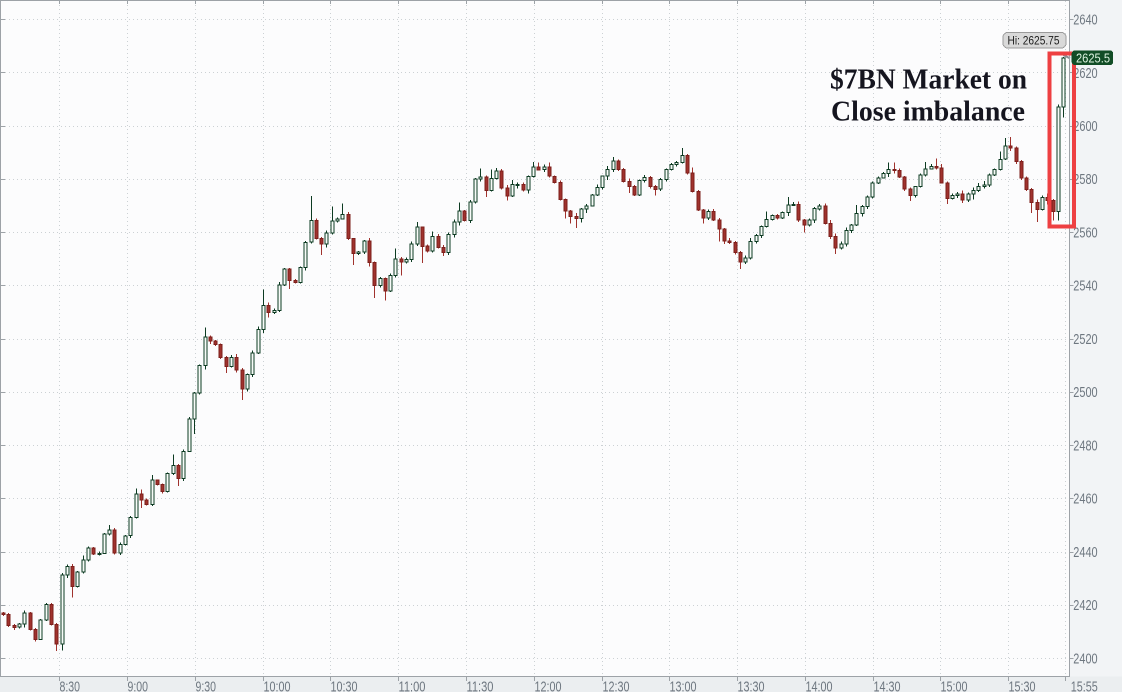 The height and width of the screenshot is (697, 1122). Describe the element at coordinates (1084, 685) in the screenshot. I see `svg-text: 15:55` at that location.